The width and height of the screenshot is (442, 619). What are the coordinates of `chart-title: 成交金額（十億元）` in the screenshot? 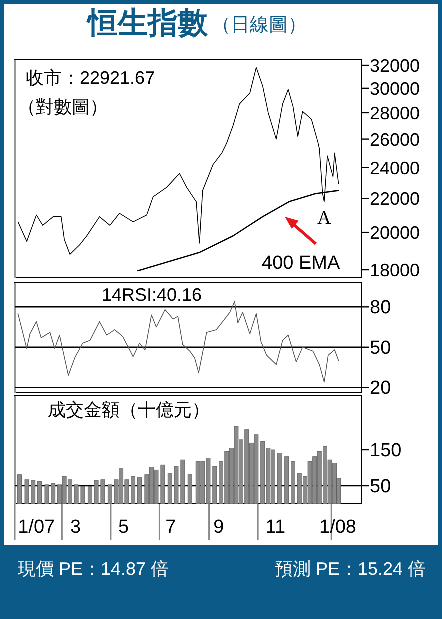 It's located at (129, 410).